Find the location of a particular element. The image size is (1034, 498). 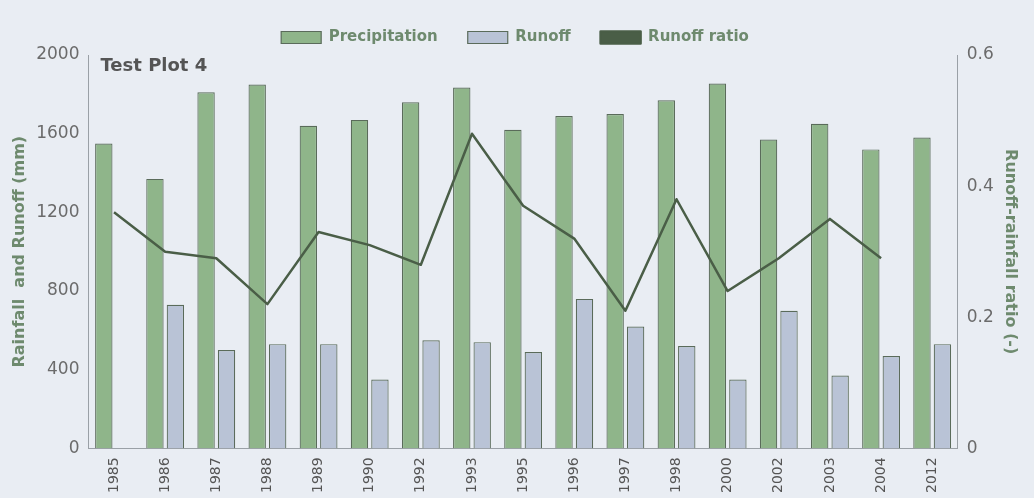

x-tick-label: 2002 is located at coordinates (777, 475).